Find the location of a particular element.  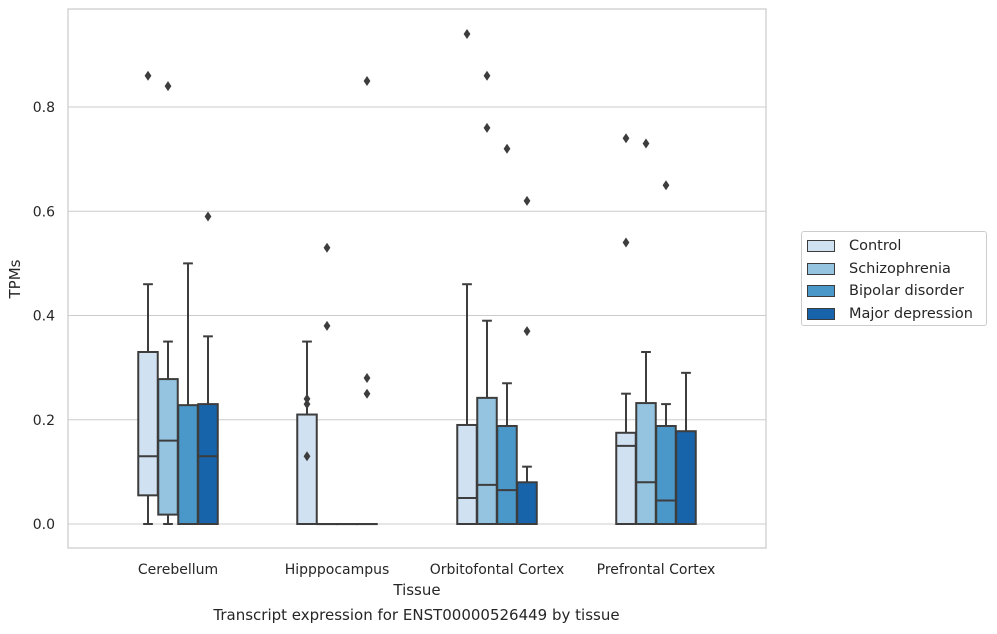

legend-item: Schizophrenia is located at coordinates (894, 269).